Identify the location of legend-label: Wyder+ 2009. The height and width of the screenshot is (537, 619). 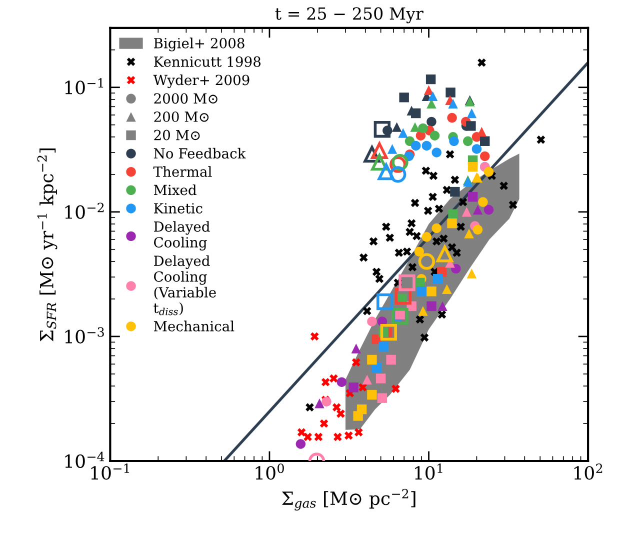
(201, 81).